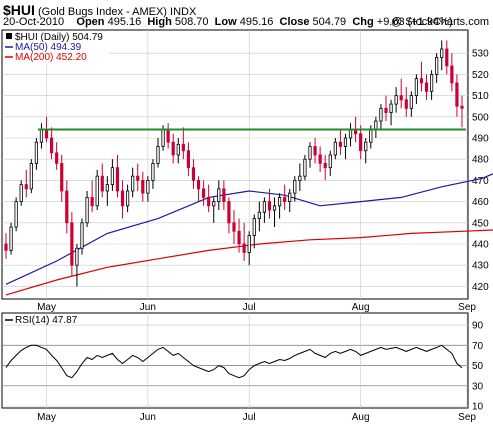 This screenshot has width=493, height=426. Describe the element at coordinates (480, 139) in the screenshot. I see `price-y-tick: 490` at that location.